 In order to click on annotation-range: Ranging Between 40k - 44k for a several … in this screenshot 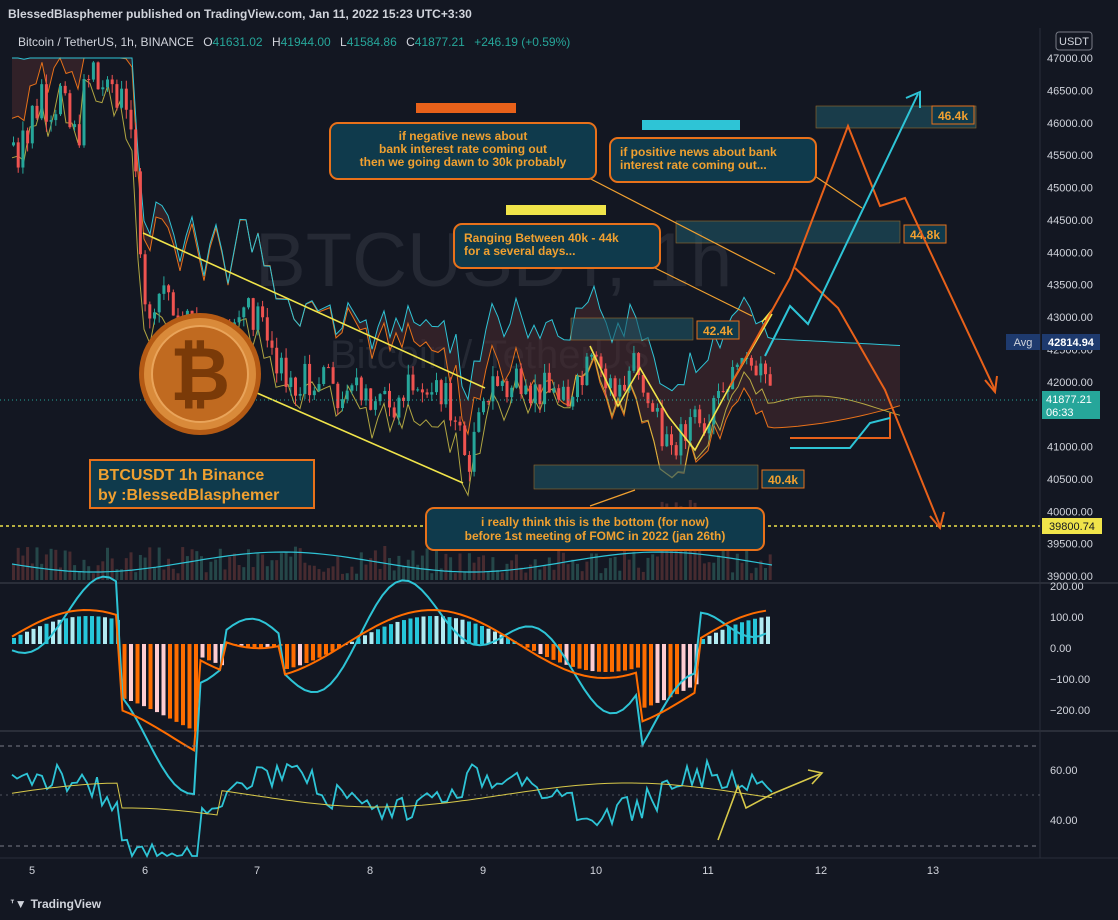, I will do `click(557, 246)`.